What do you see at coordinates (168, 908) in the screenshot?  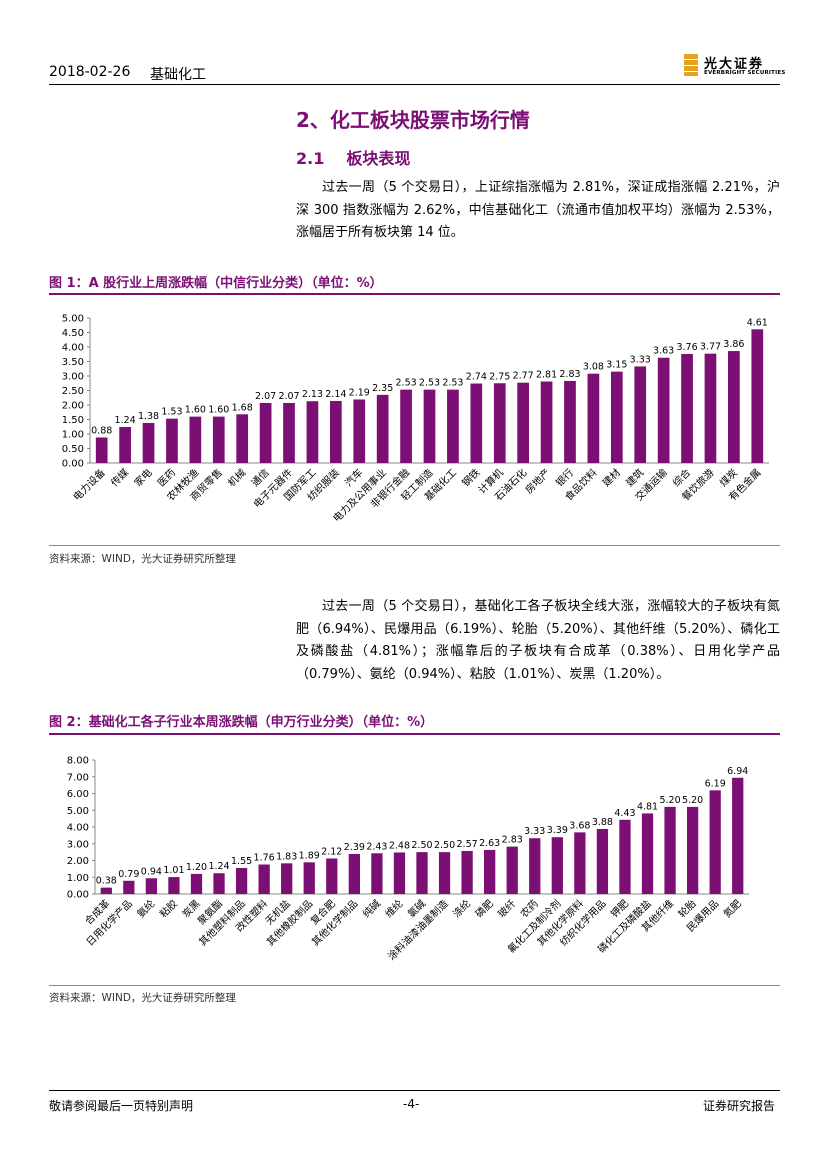 I see `fig2-category-label: 粘胶` at bounding box center [168, 908].